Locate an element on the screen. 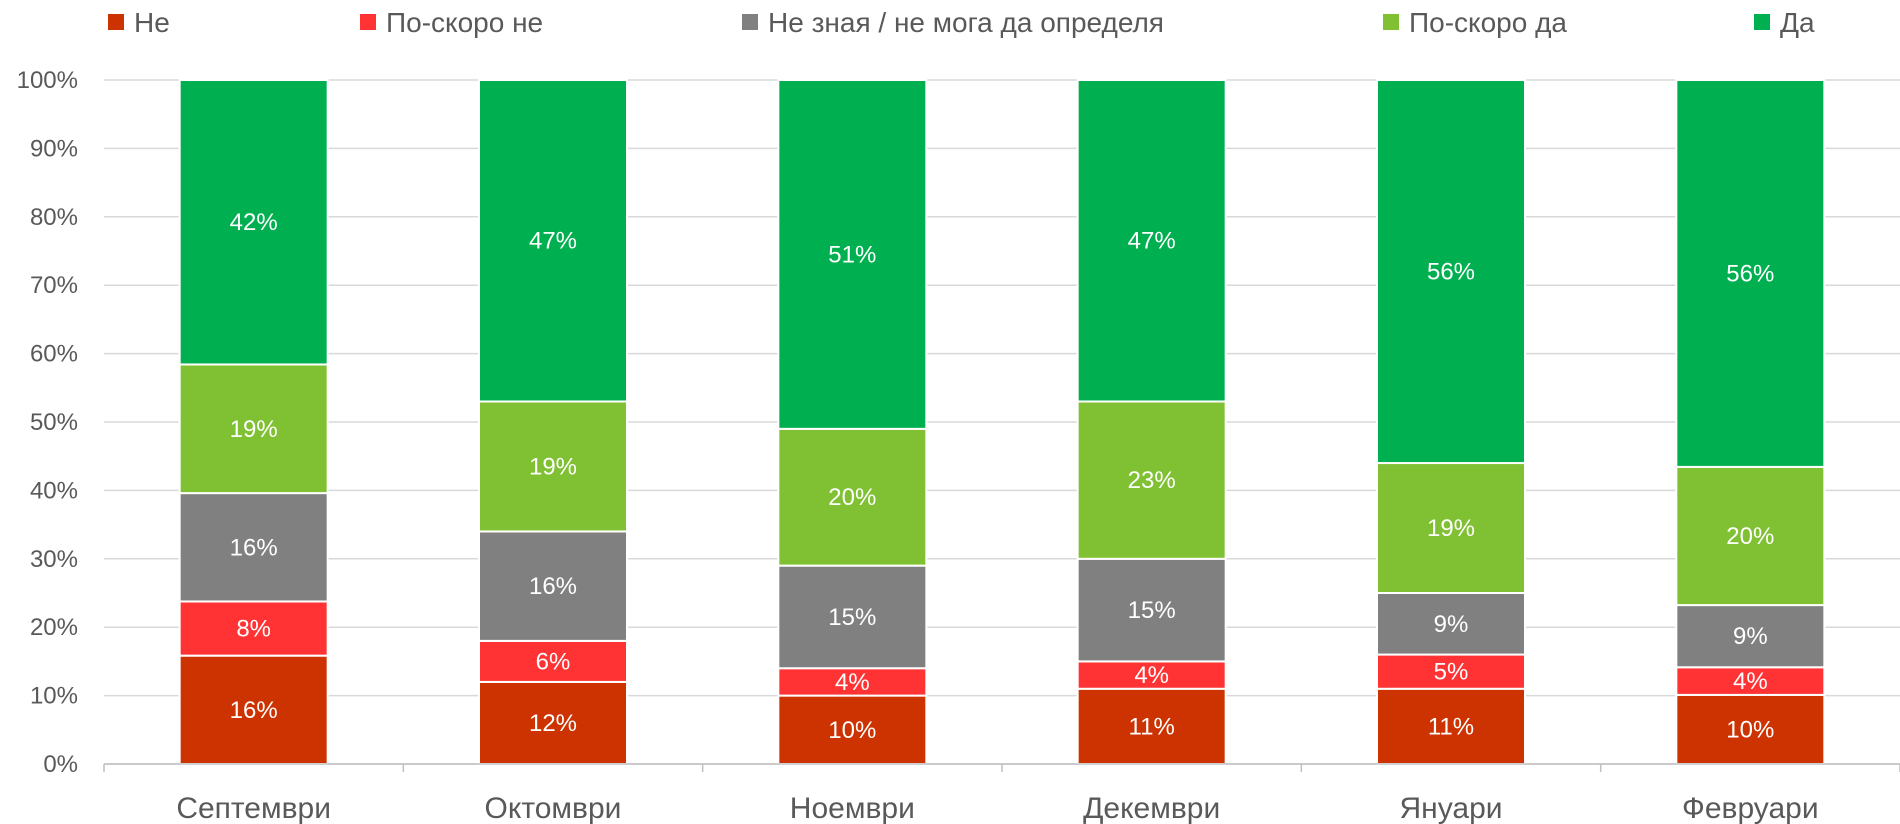 The height and width of the screenshot is (824, 1900). y-tick-label: 70% is located at coordinates (54, 285).